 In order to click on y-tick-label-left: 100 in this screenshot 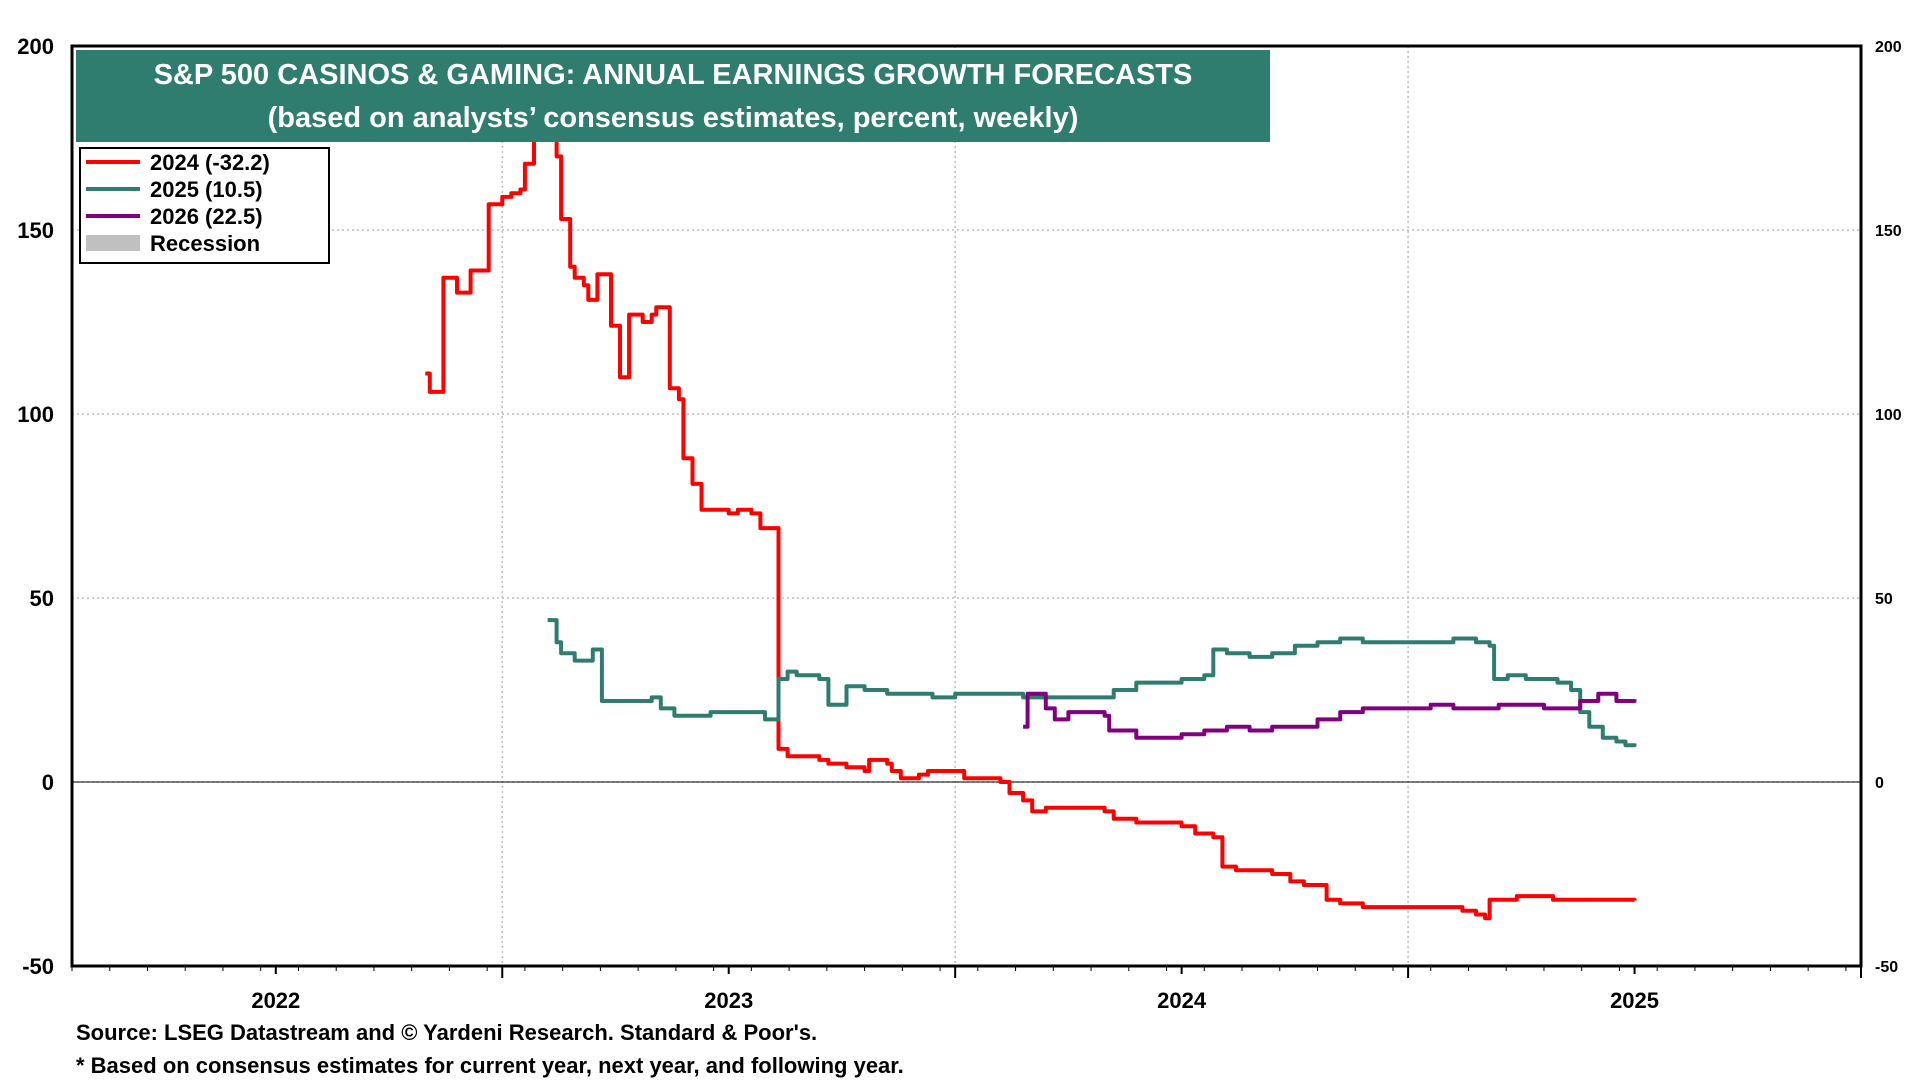, I will do `click(35, 414)`.